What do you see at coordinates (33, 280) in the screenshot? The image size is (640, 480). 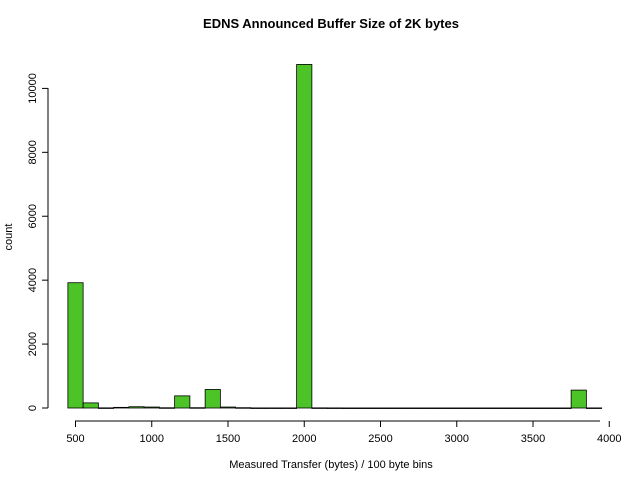 I see `y-tick-label: 4000` at bounding box center [33, 280].